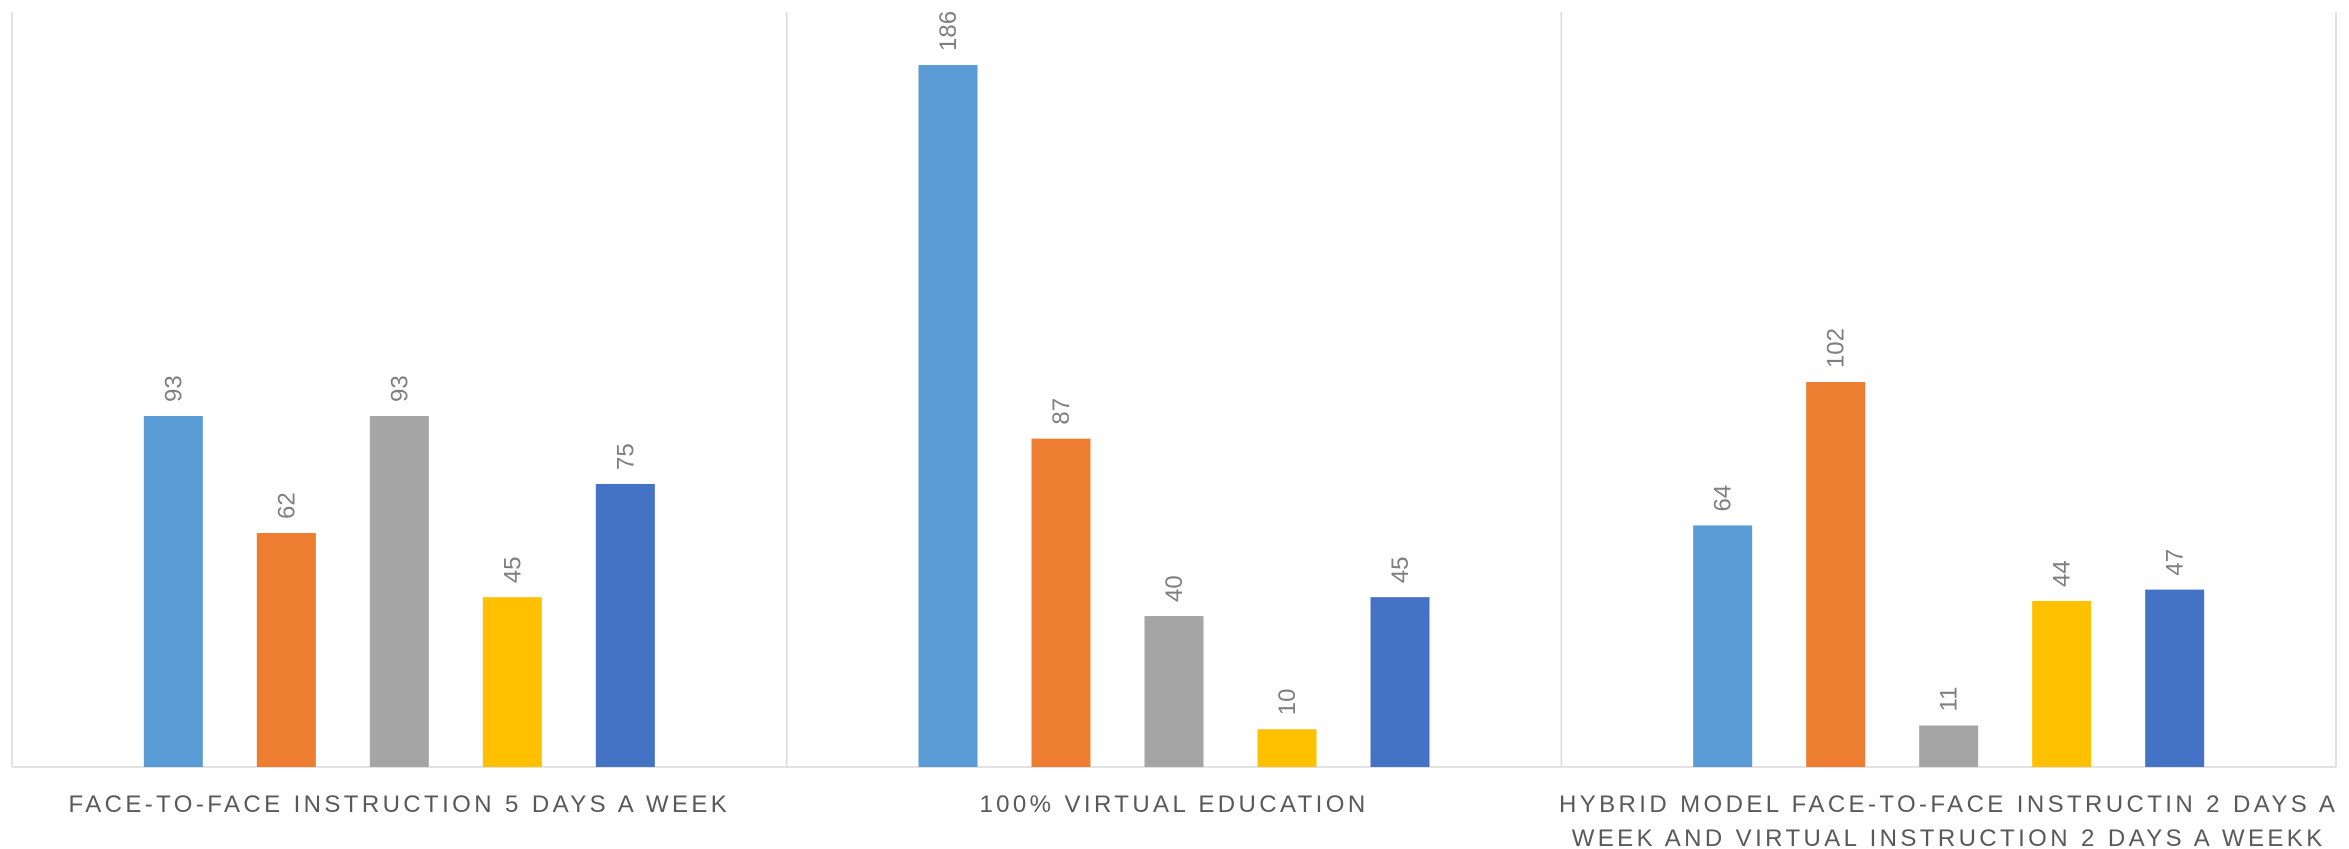  I want to click on data-label: 40, so click(1174, 588).